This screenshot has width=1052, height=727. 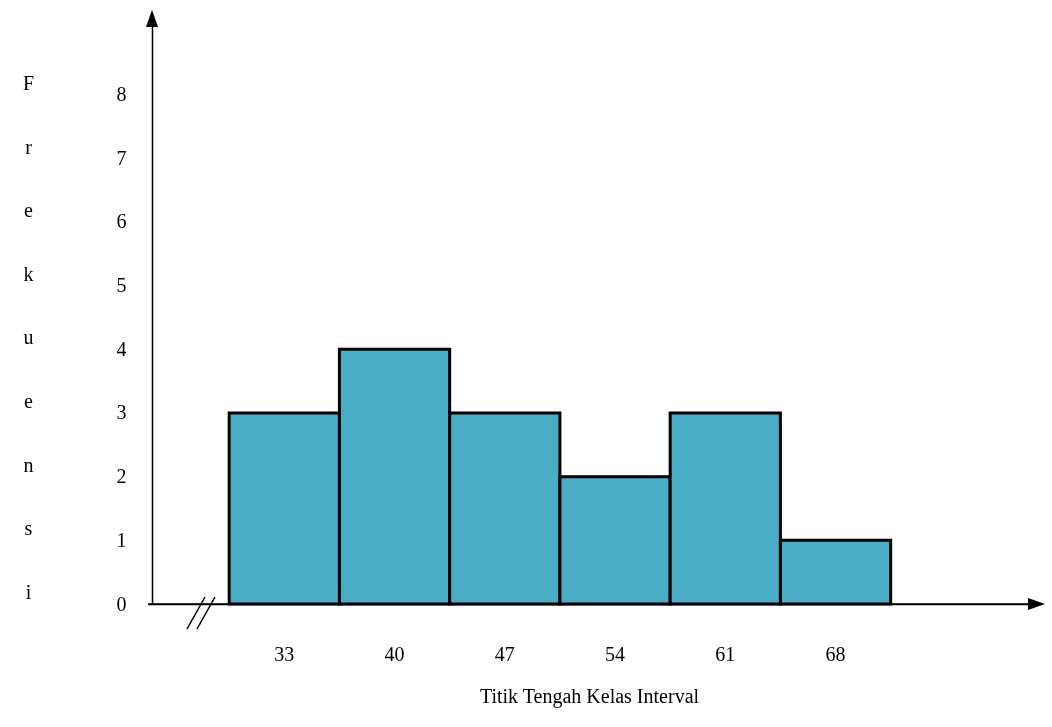 I want to click on x-tick-label: 47, so click(x=504, y=653).